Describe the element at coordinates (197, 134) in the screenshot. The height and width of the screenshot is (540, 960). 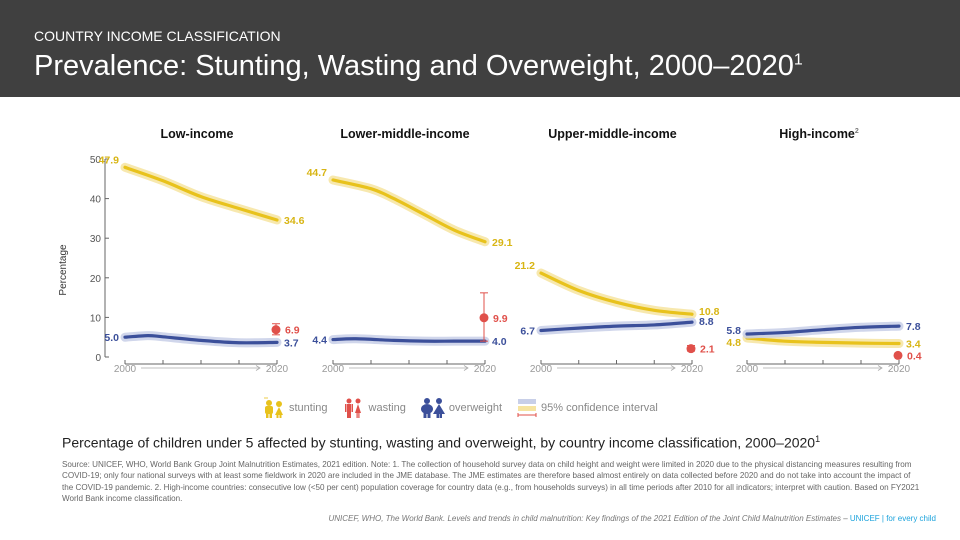
I see `panel-title-low-income: Low-income` at that location.